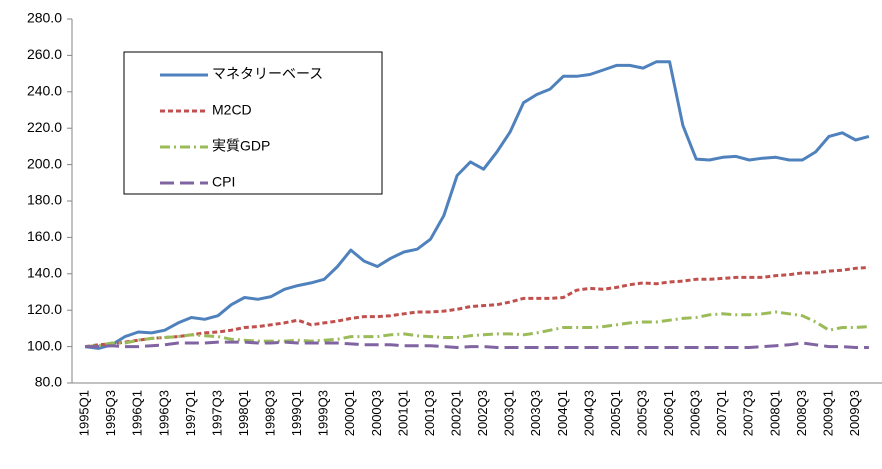 This screenshot has height=469, width=882. I want to click on x-tick-label: 2007Q3, so click(748, 413).